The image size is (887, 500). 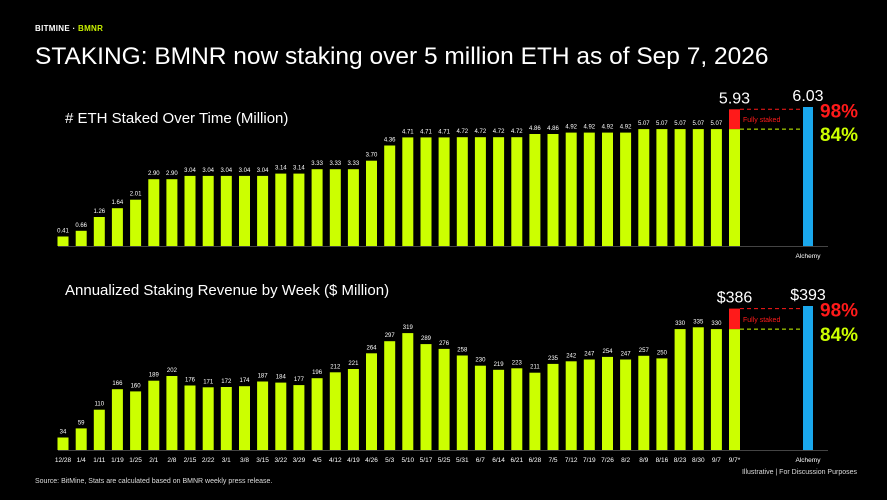 I want to click on x-tick-label: 8/30, so click(x=698, y=460).